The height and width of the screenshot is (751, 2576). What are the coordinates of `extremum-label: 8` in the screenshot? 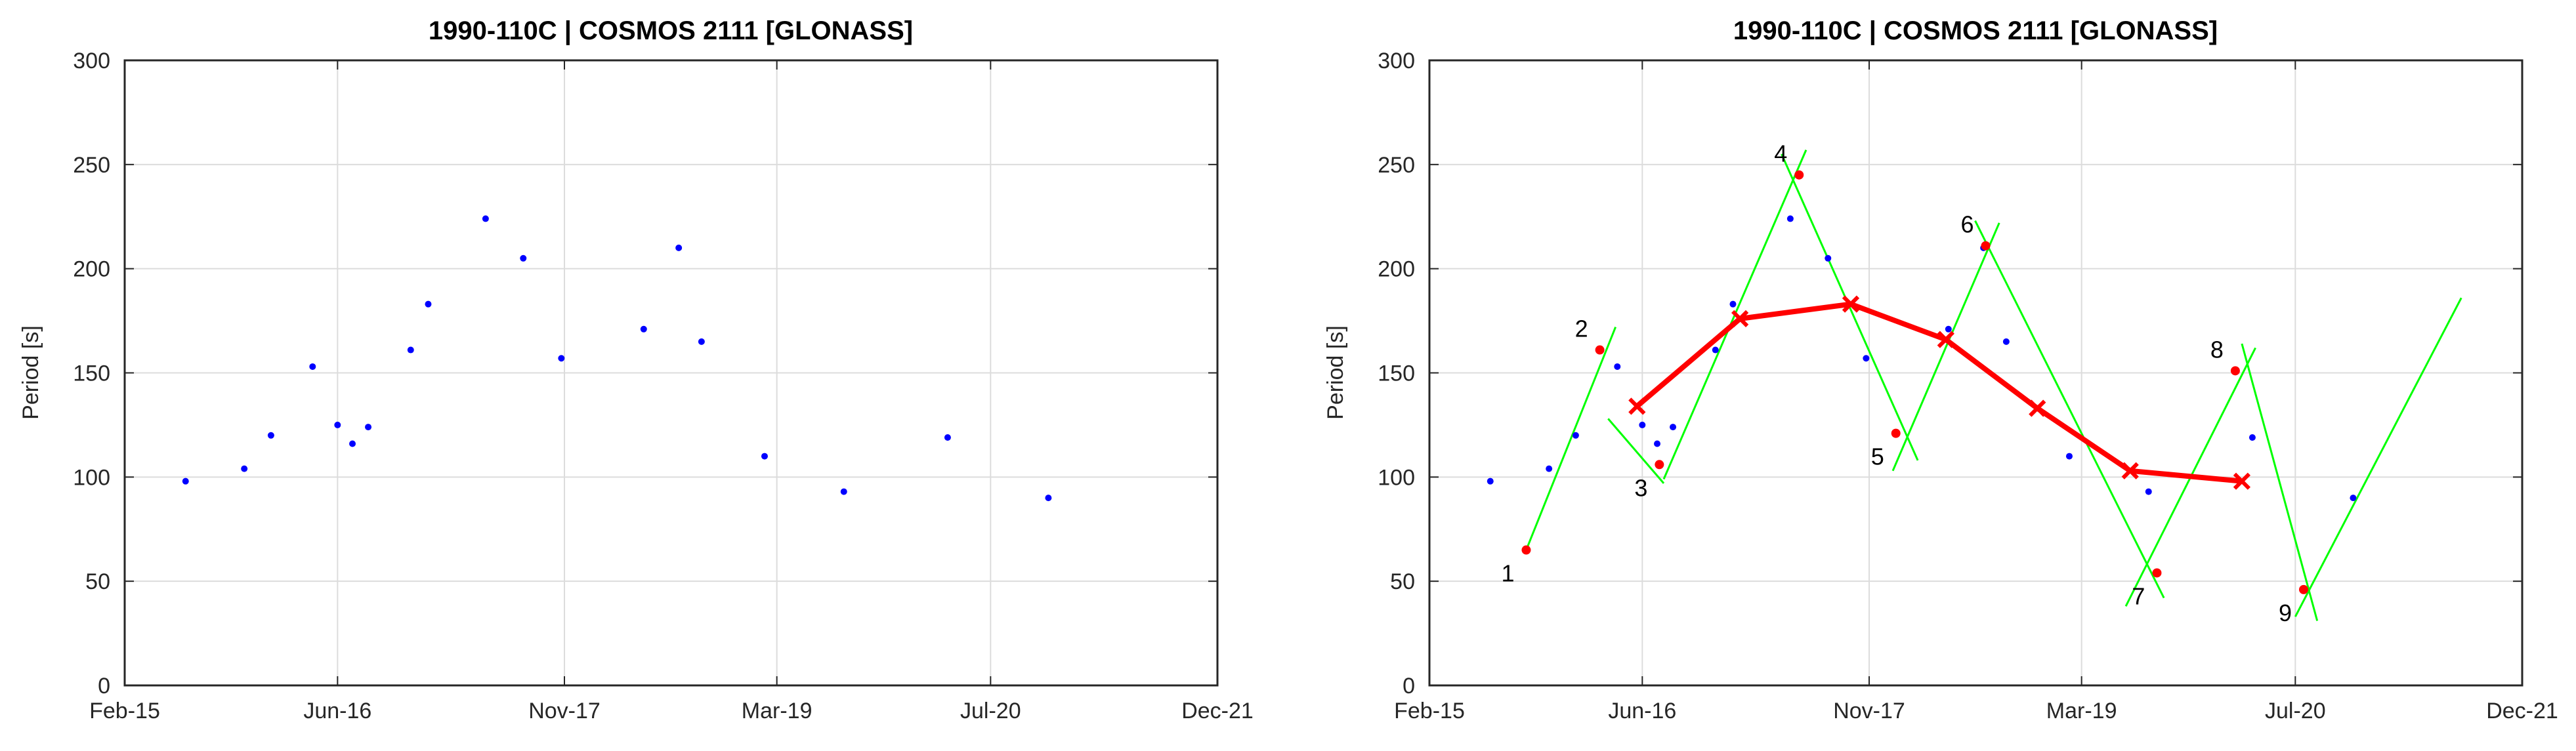 It's located at (2217, 350).